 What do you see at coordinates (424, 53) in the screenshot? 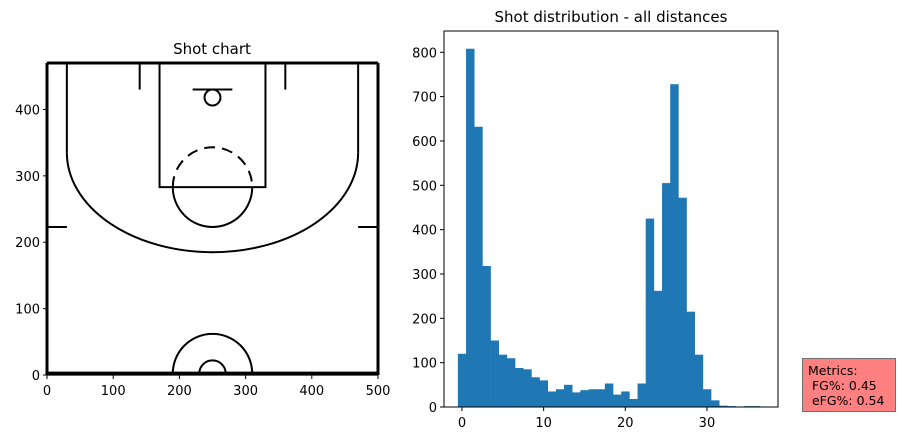
I see `y-tick-label: 800` at bounding box center [424, 53].